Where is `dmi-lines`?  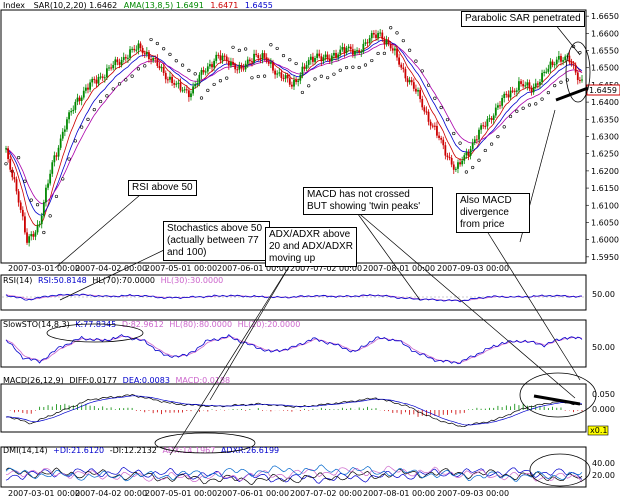
dmi-lines is located at coordinates (294, 474).